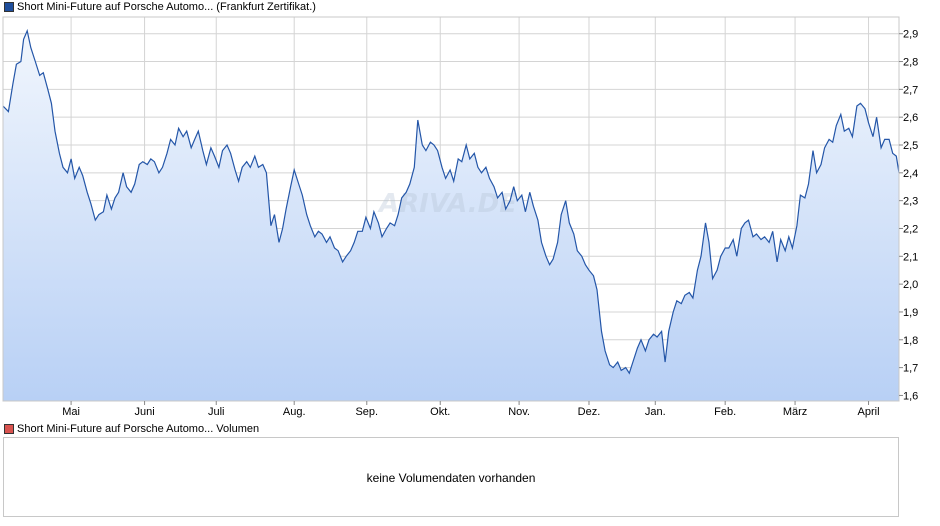  I want to click on y-tick-label: 2,6, so click(910, 118).